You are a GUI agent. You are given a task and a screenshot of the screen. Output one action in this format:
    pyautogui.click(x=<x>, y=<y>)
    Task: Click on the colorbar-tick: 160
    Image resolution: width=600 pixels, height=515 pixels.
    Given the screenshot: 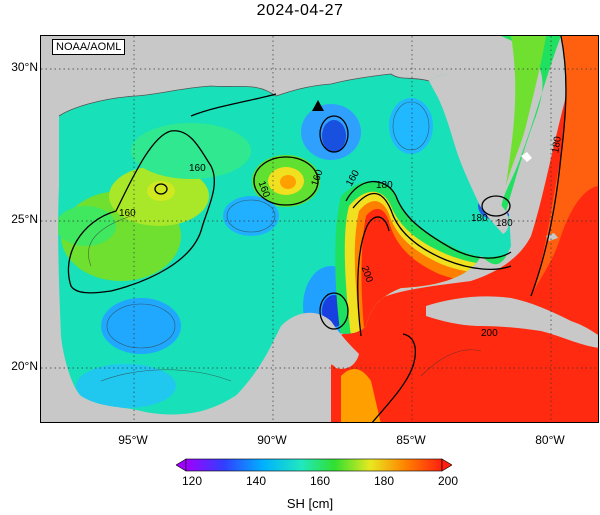 What is the action you would take?
    pyautogui.click(x=320, y=481)
    